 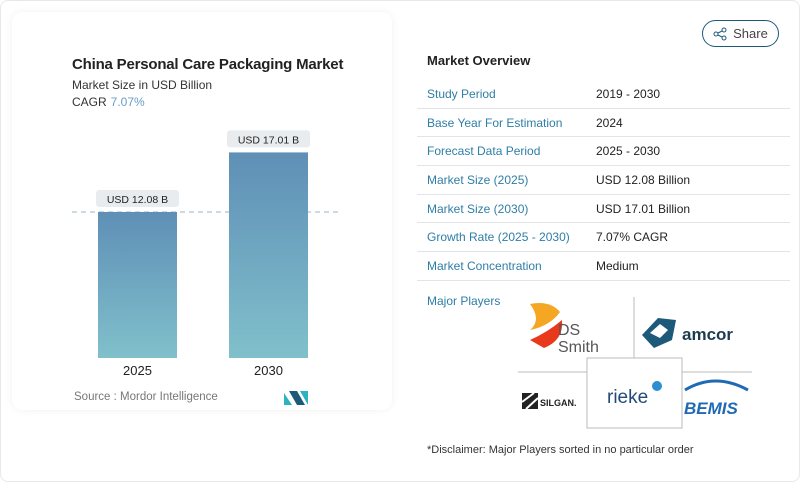 What do you see at coordinates (716, 398) in the screenshot?
I see `bemis-logo: BEMIS` at bounding box center [716, 398].